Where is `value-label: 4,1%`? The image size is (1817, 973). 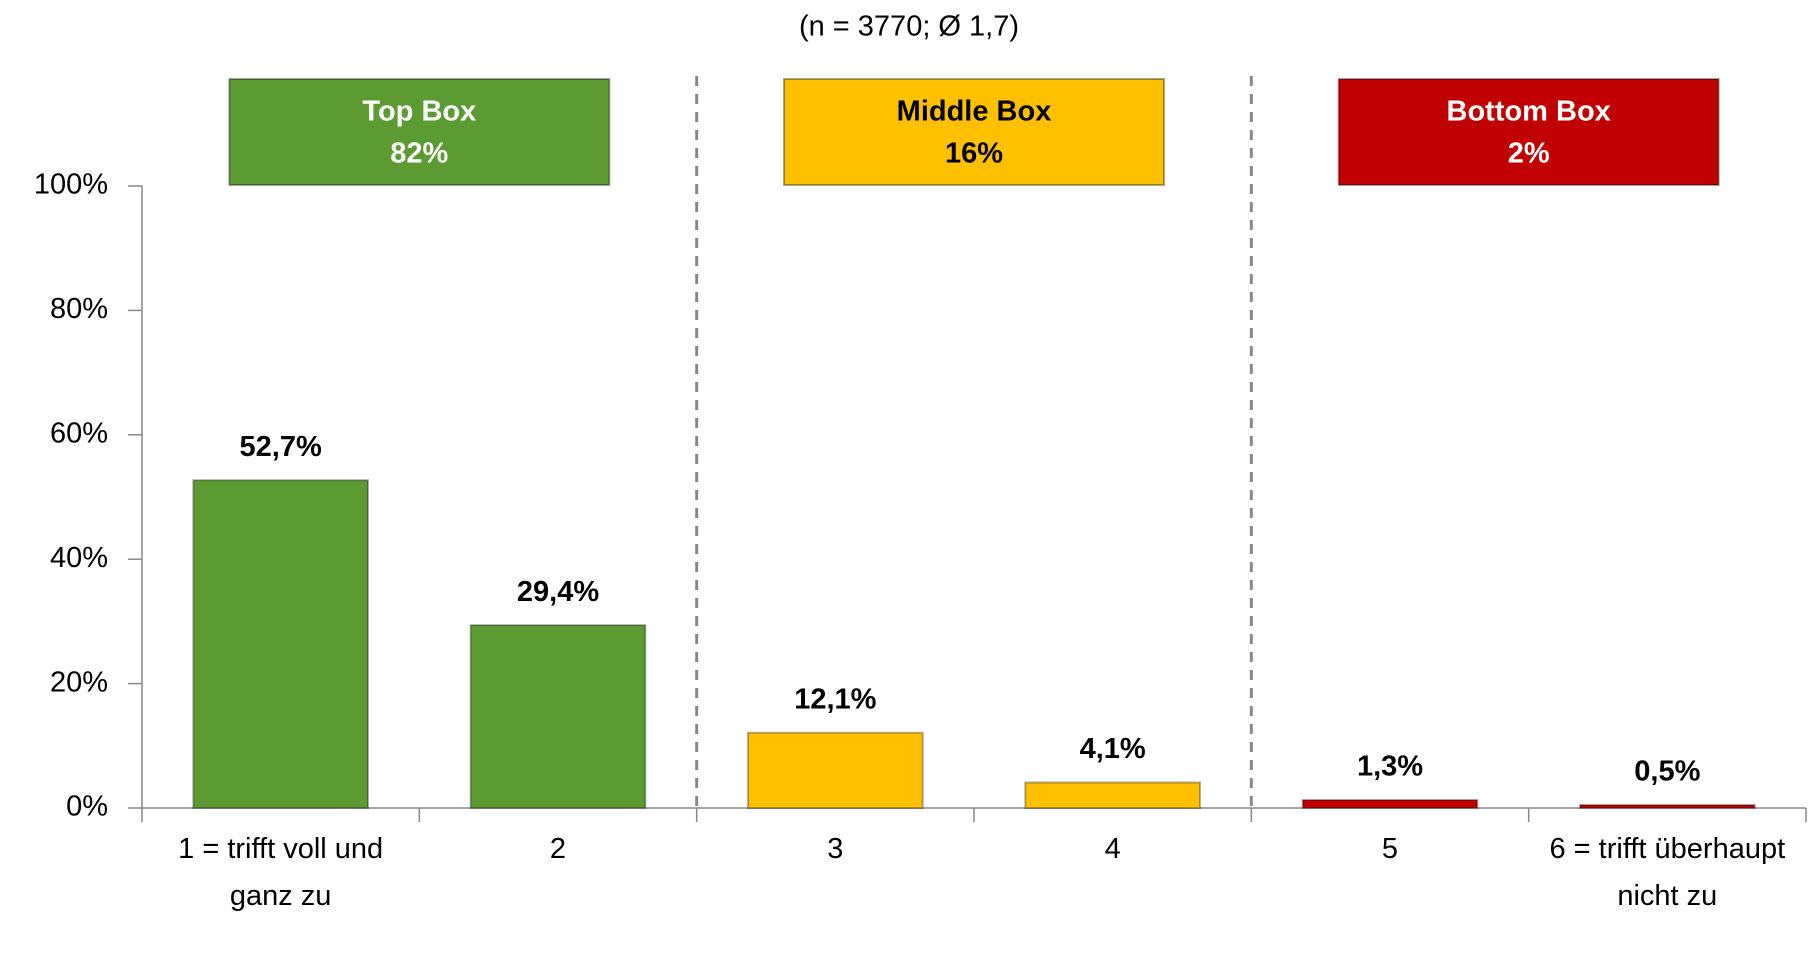 value-label: 4,1% is located at coordinates (1113, 749).